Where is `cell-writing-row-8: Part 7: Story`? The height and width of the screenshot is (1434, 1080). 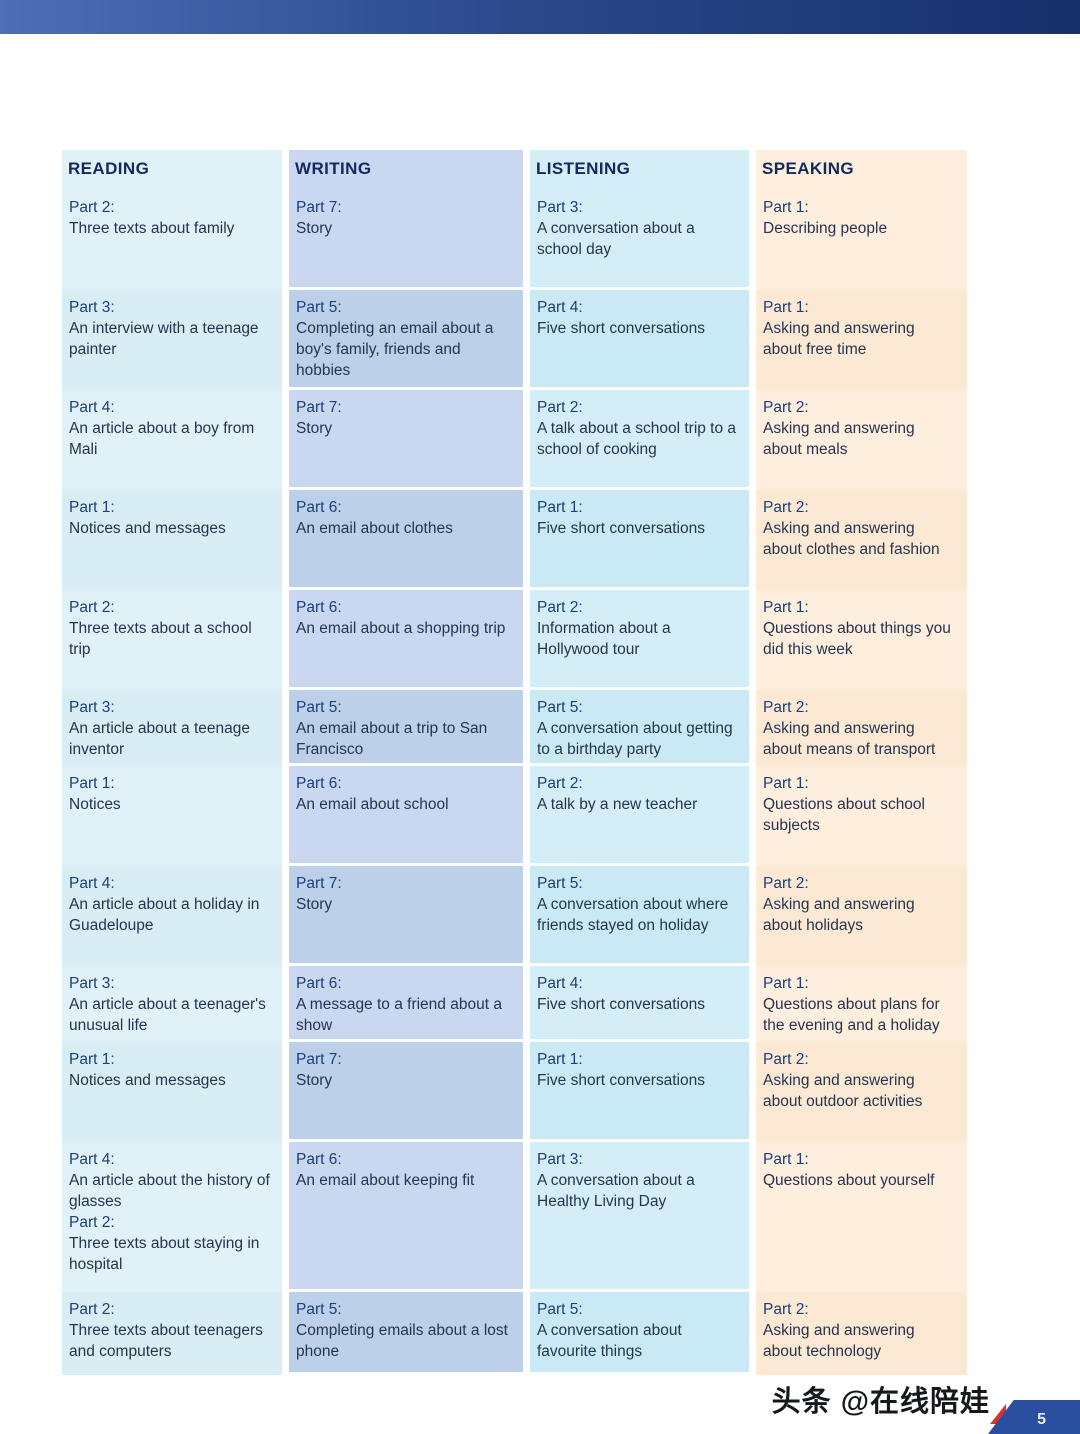
cell-writing-row-8: Part 7: Story is located at coordinates (406, 916).